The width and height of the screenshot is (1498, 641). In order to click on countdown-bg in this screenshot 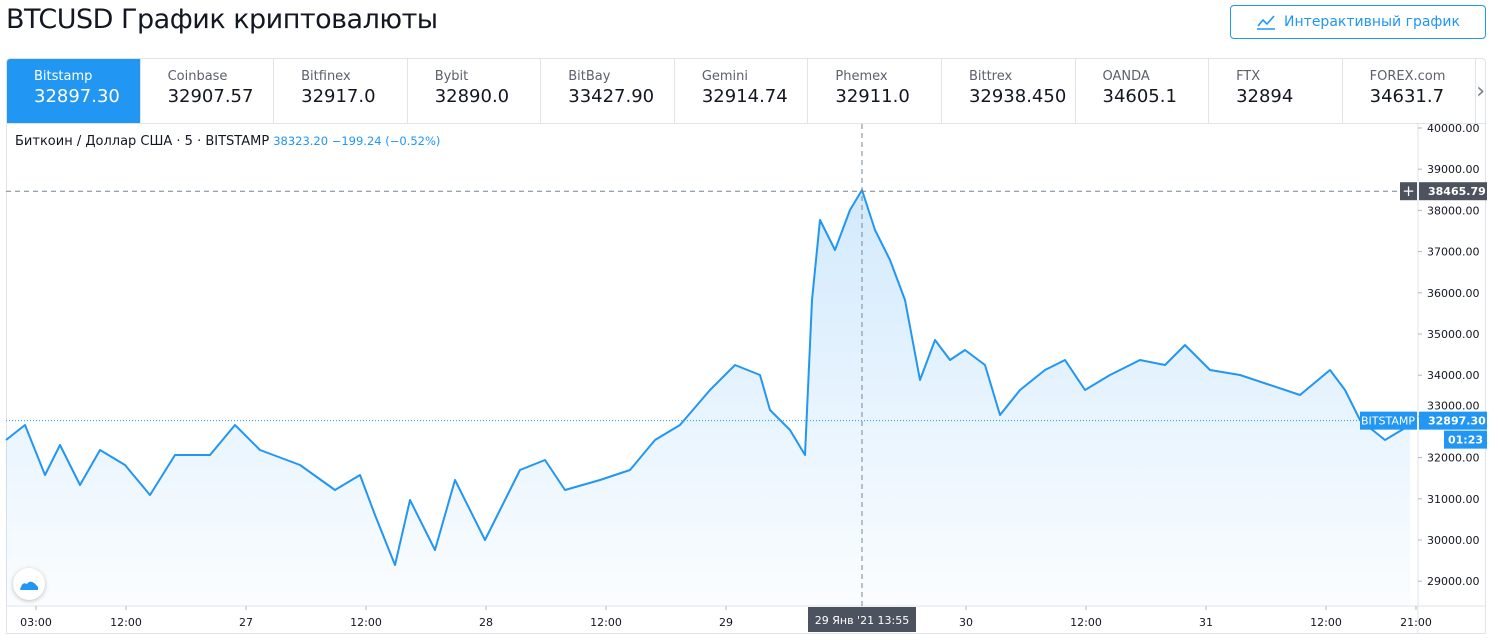, I will do `click(1465, 439)`.